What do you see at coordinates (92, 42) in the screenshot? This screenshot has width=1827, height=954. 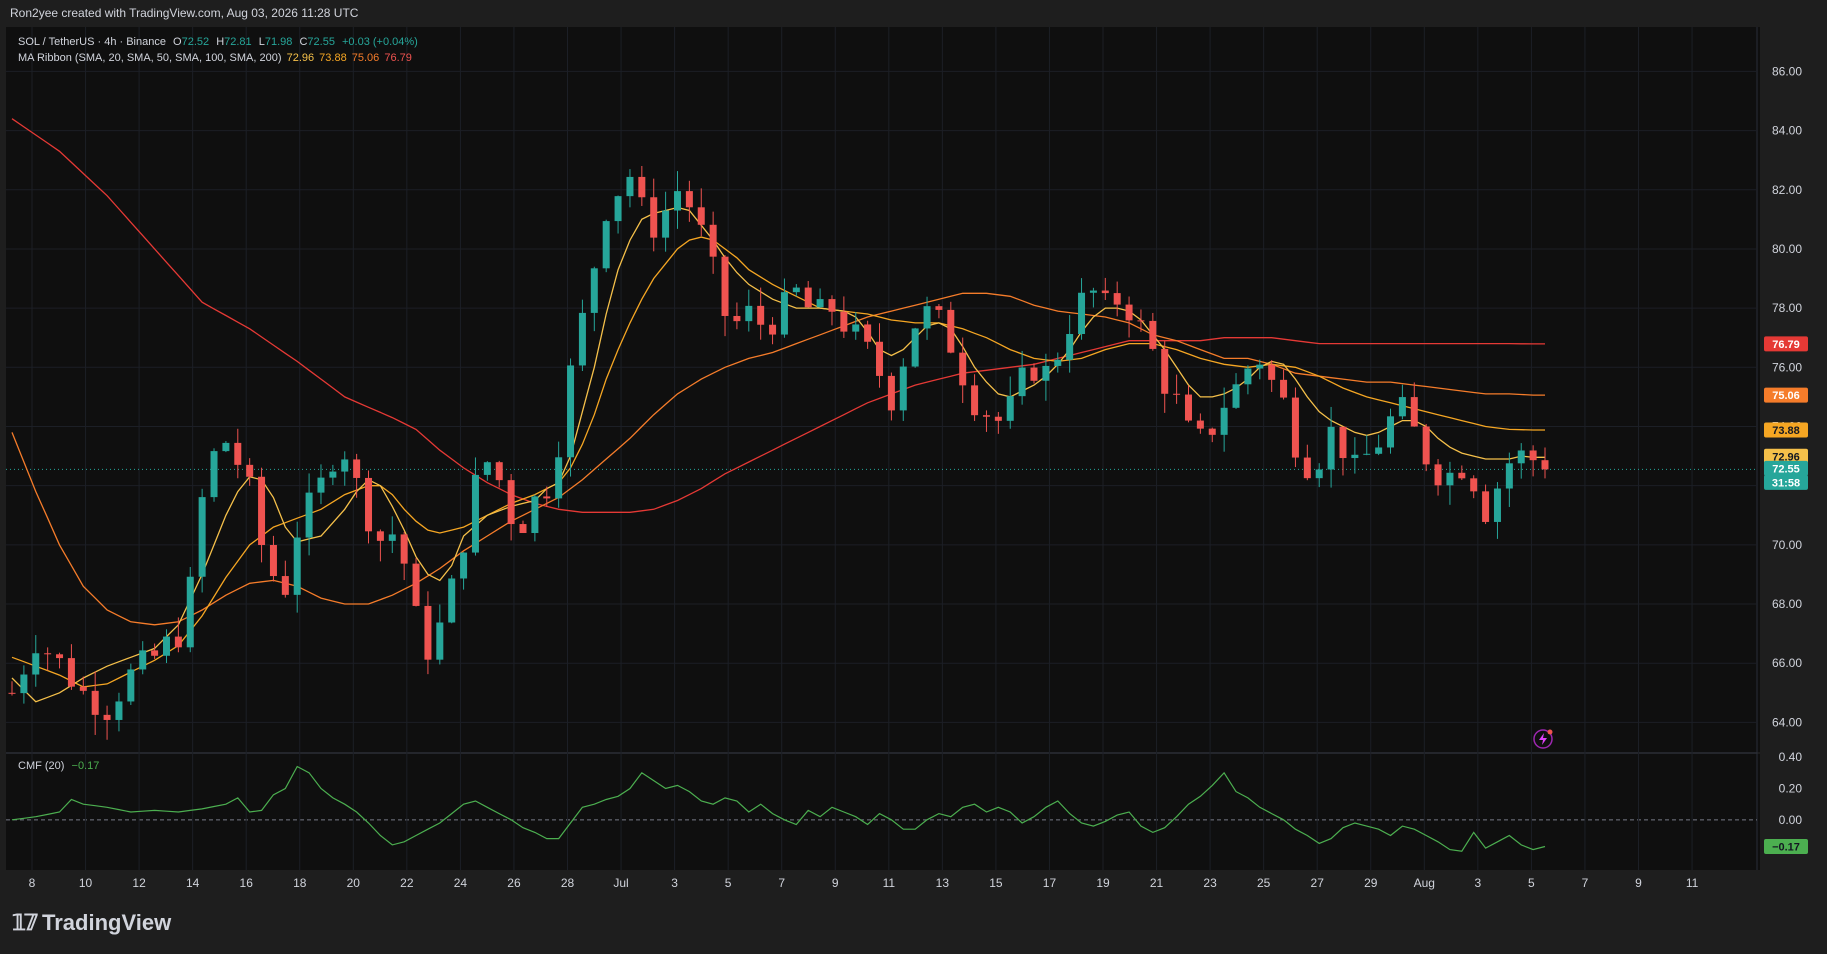 I see `symbol-name: SOL / TetherUS · 4h · Binance` at bounding box center [92, 42].